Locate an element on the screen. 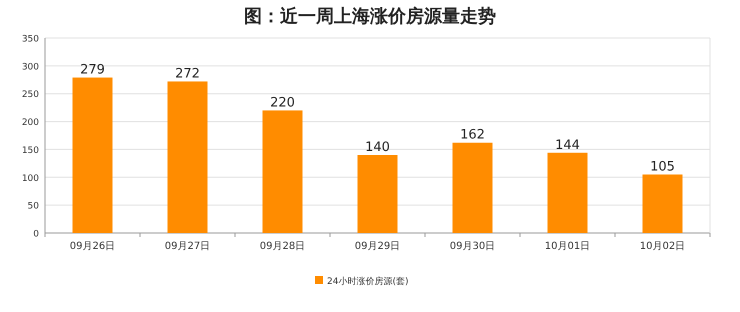 The image size is (740, 312). data-label: 105 is located at coordinates (662, 167).